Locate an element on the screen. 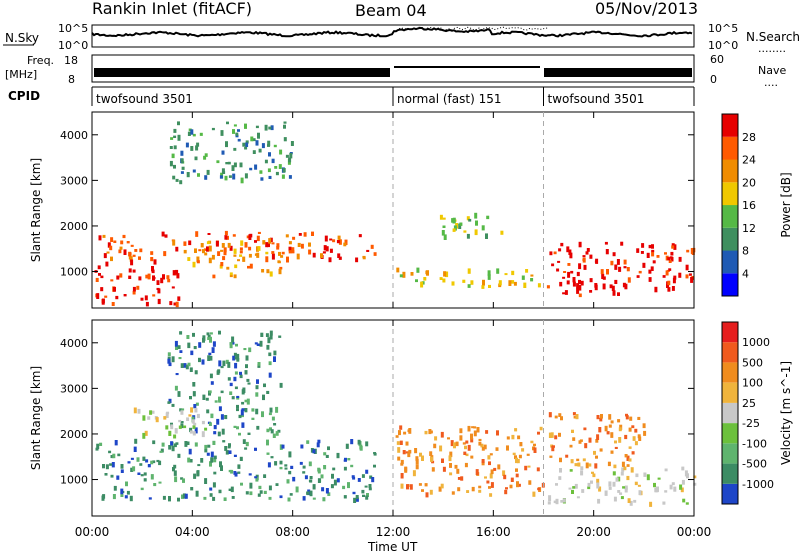 The width and height of the screenshot is (800, 554). x-tick-label: 00:00 is located at coordinates (92, 532).